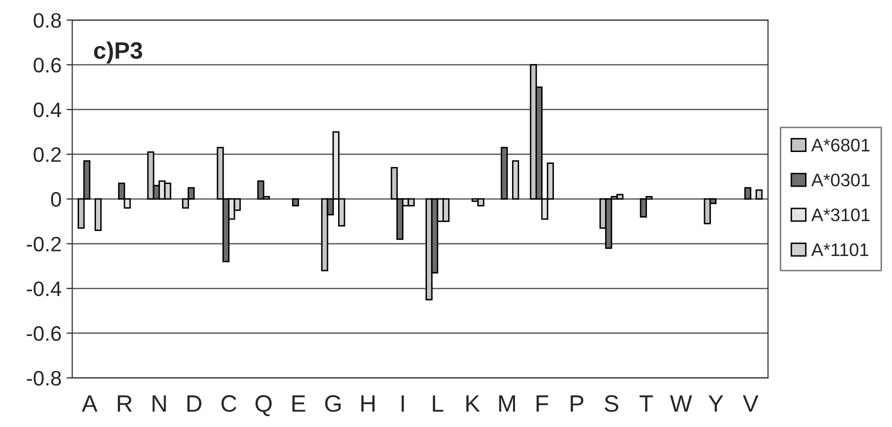 The width and height of the screenshot is (892, 427). What do you see at coordinates (56, 199) in the screenshot?
I see `y-tick-label: 0` at bounding box center [56, 199].